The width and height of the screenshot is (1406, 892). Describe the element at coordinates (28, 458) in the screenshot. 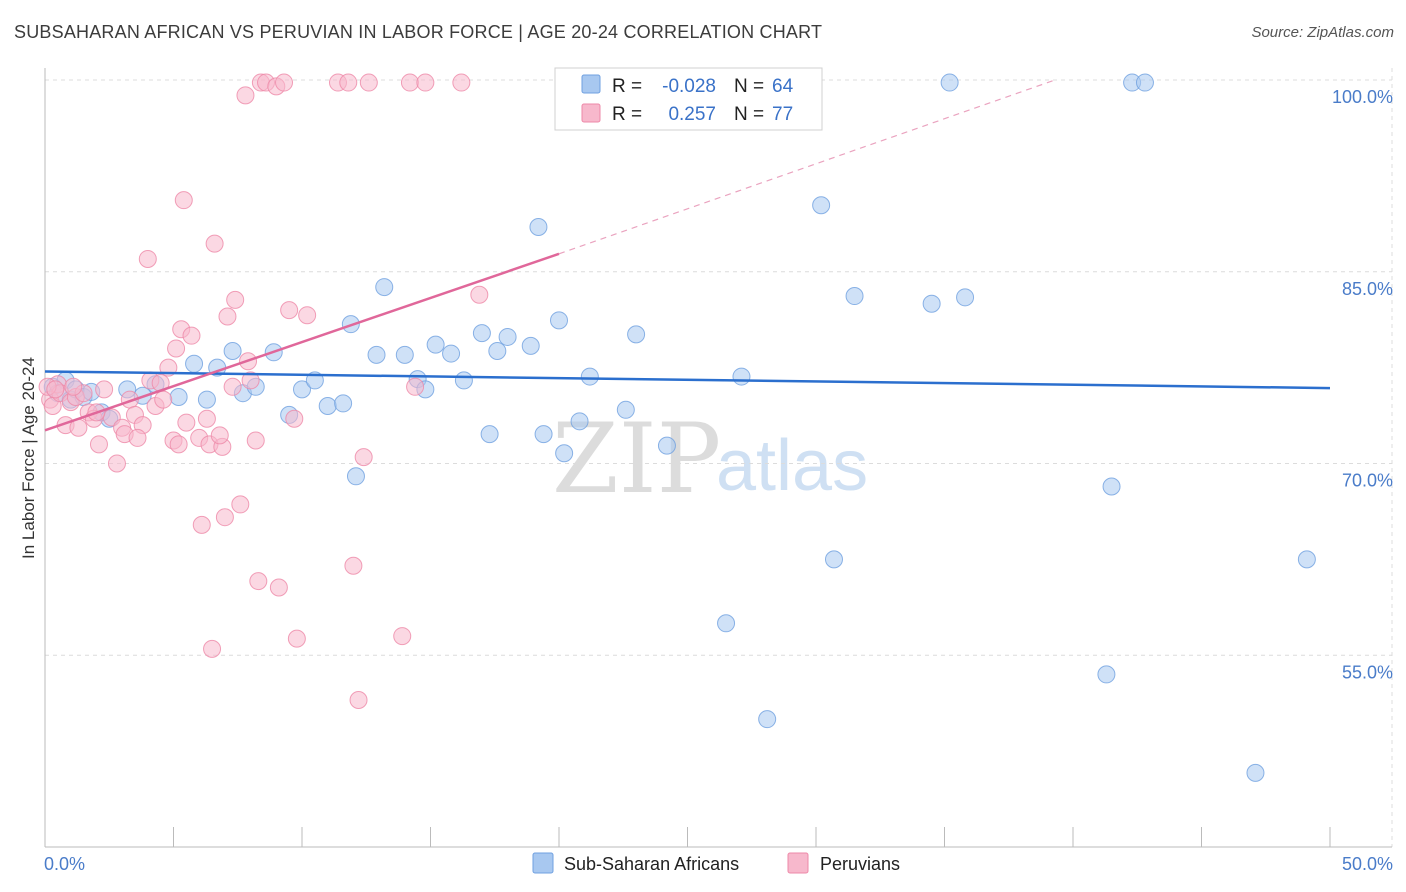

I see `y-axis-label: In Labor Force | Age 20-24` at that location.